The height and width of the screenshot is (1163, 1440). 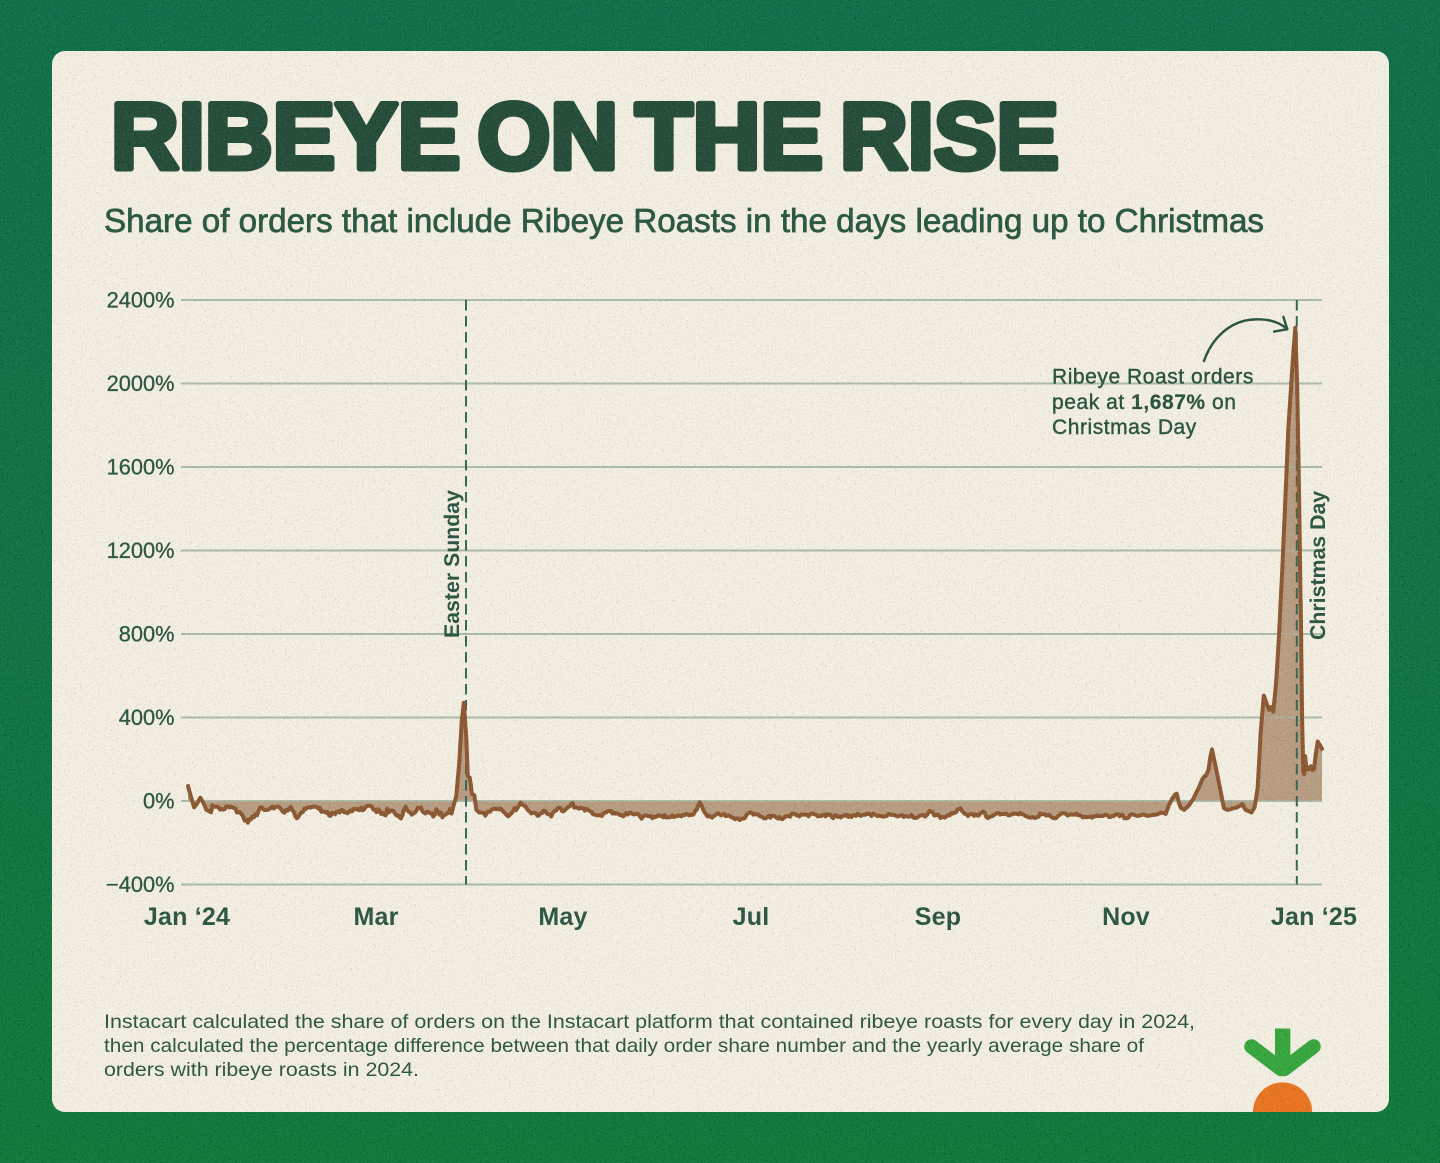 I want to click on svg-text: 1200%, so click(x=141, y=550).